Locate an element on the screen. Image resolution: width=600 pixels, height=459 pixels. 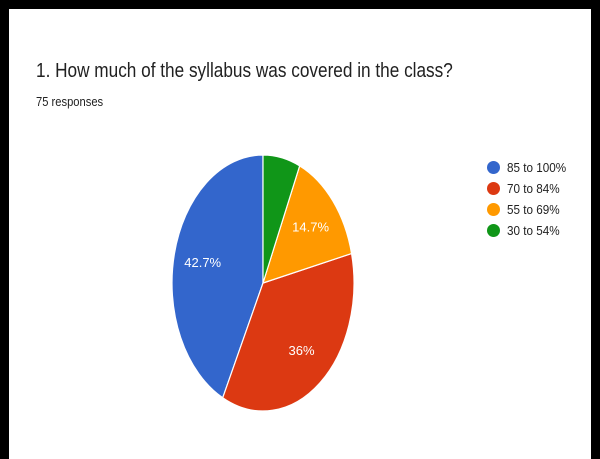
chart-legend: 85 to 100% 70 to 84% 55 to 69% 30 to 54% is located at coordinates (530, 199).